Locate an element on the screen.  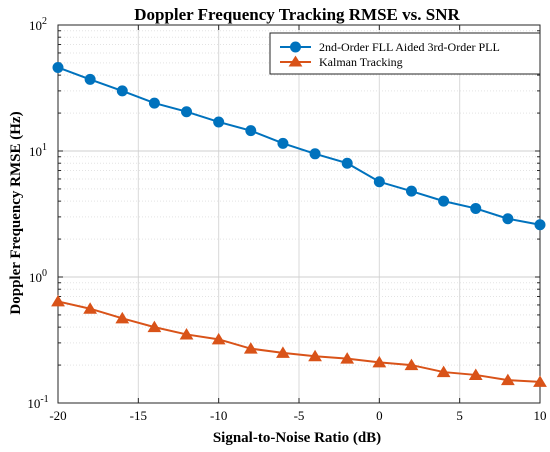
y-tick-label: 10⁰ is located at coordinates (38, 276).